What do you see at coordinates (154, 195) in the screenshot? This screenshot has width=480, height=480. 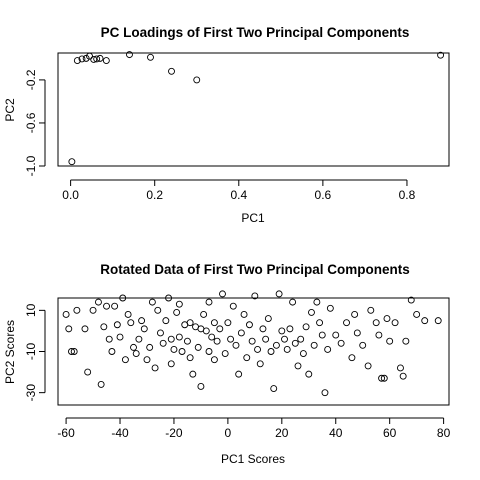 I see `loadings-x-tick-label: 0.2` at bounding box center [154, 195].